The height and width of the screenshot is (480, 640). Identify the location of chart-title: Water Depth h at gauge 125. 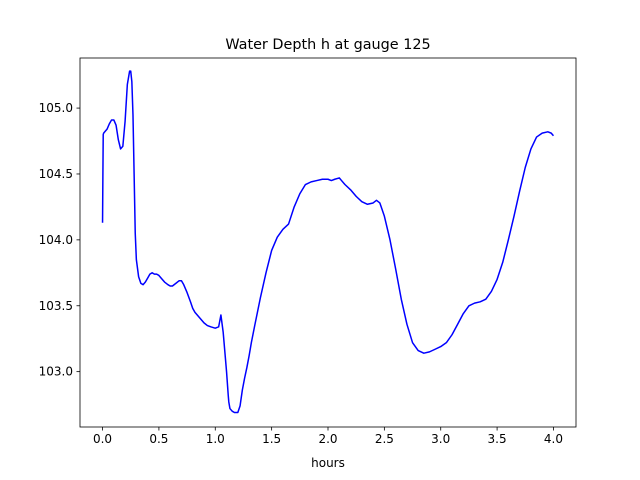
(327, 45).